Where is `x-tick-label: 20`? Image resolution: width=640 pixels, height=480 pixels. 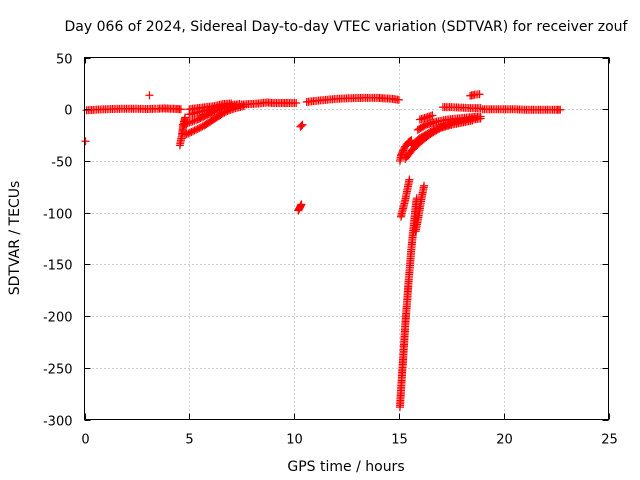 x-tick-label: 20 is located at coordinates (504, 440).